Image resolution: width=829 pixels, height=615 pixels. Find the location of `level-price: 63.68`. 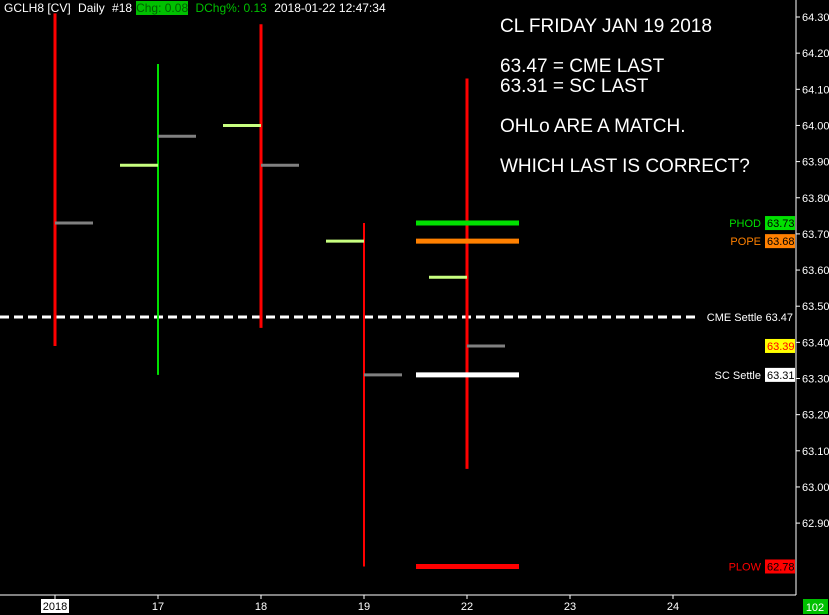

level-price: 63.68 is located at coordinates (781, 242).